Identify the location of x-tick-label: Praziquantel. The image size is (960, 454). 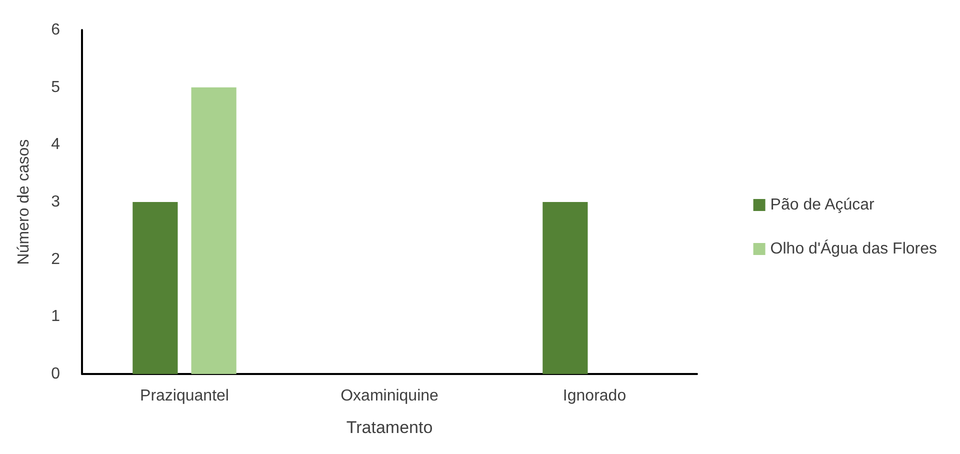
(184, 396).